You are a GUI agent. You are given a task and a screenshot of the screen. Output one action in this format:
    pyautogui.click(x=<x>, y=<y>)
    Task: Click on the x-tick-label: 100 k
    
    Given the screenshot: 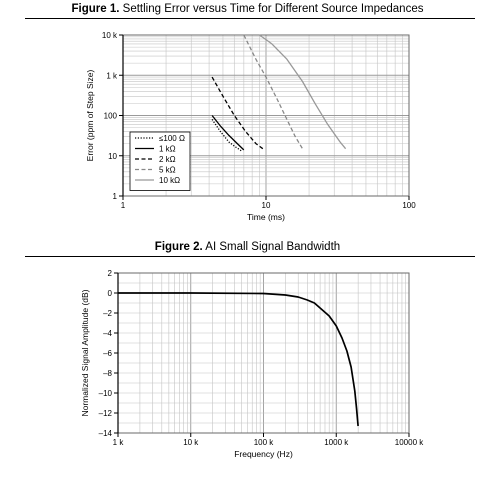 What is the action you would take?
    pyautogui.click(x=264, y=442)
    